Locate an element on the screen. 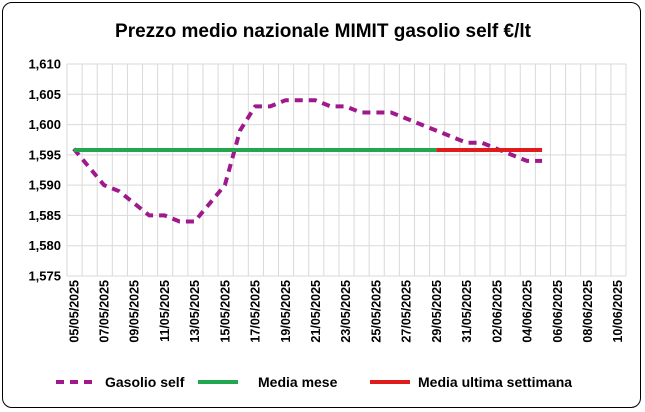 The height and width of the screenshot is (412, 645). y-tick-label: 1,580 is located at coordinates (44, 245).